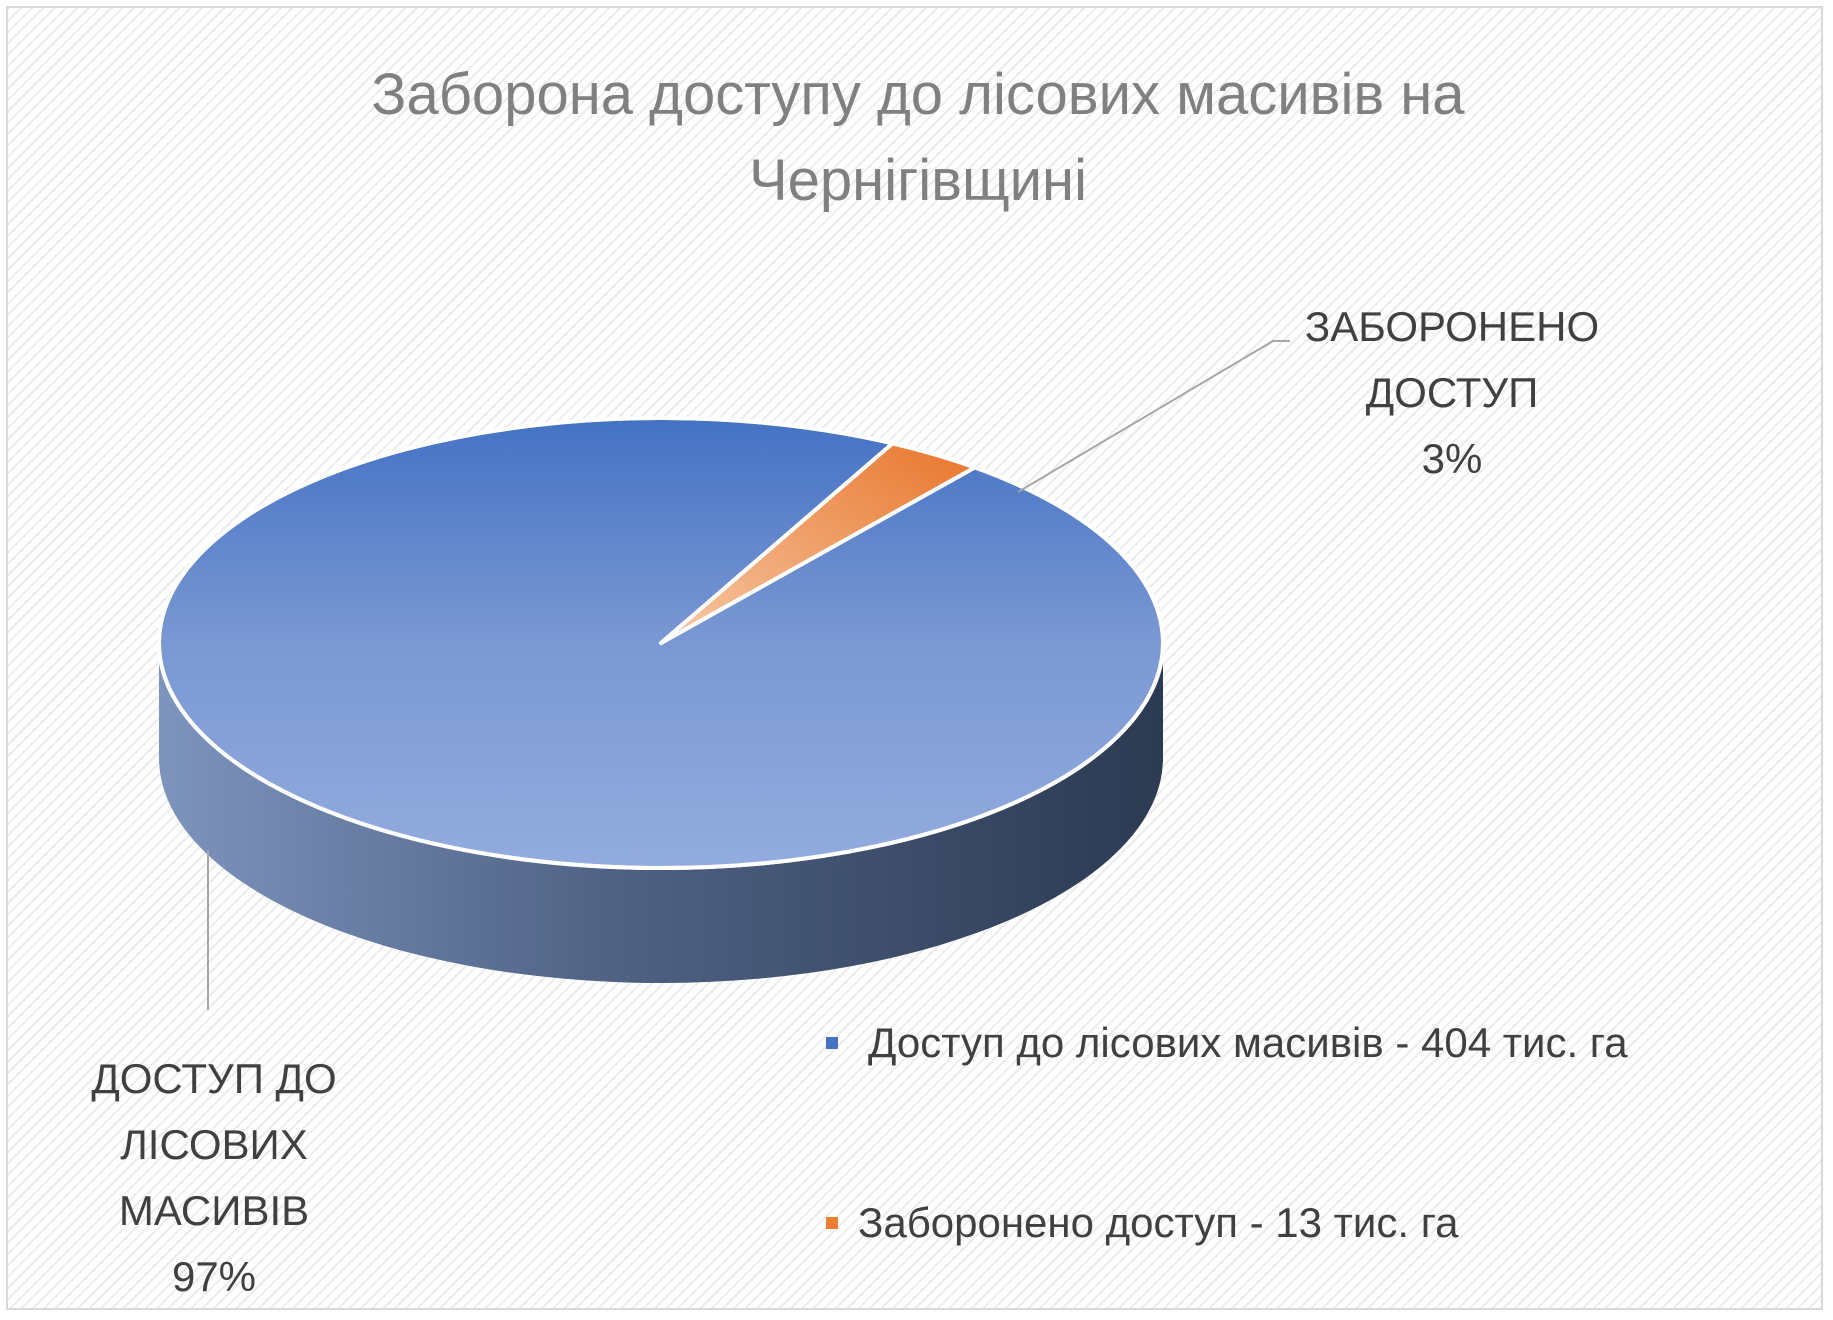  What do you see at coordinates (1158, 1222) in the screenshot?
I see `legend-label-forbidden: Заборонено доступ - 13 тис. га` at bounding box center [1158, 1222].